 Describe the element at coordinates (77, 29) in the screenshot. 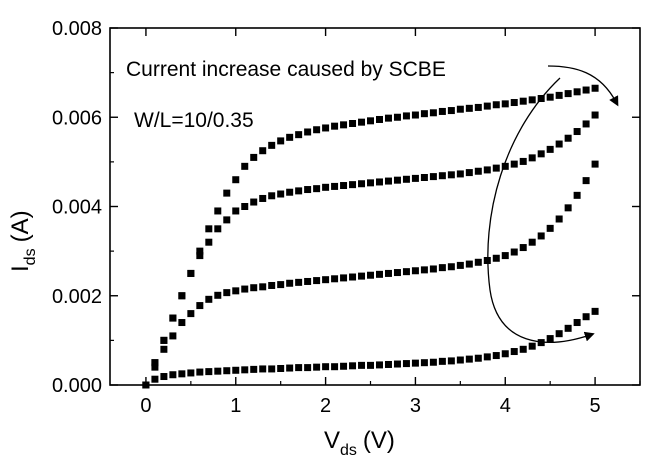

I see `y-tick-label: 0.008` at that location.